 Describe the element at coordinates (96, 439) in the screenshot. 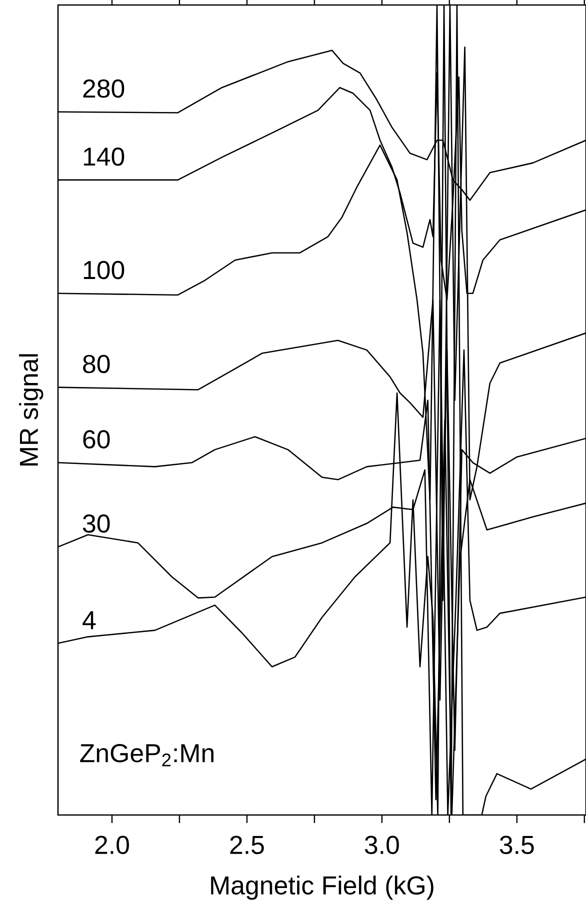

I see `series-label: 60` at that location.